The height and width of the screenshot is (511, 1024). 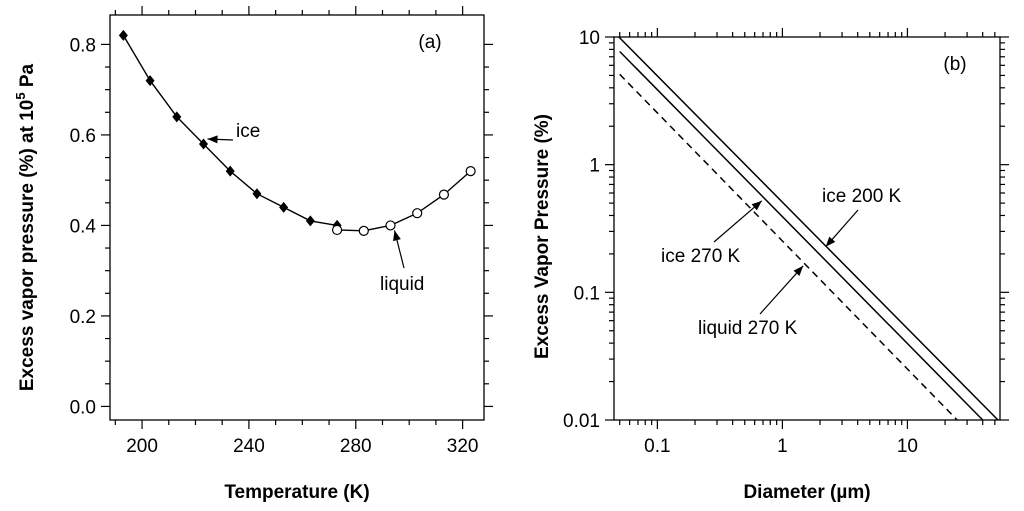 I want to click on series-line-liquid, so click(x=404, y=201).